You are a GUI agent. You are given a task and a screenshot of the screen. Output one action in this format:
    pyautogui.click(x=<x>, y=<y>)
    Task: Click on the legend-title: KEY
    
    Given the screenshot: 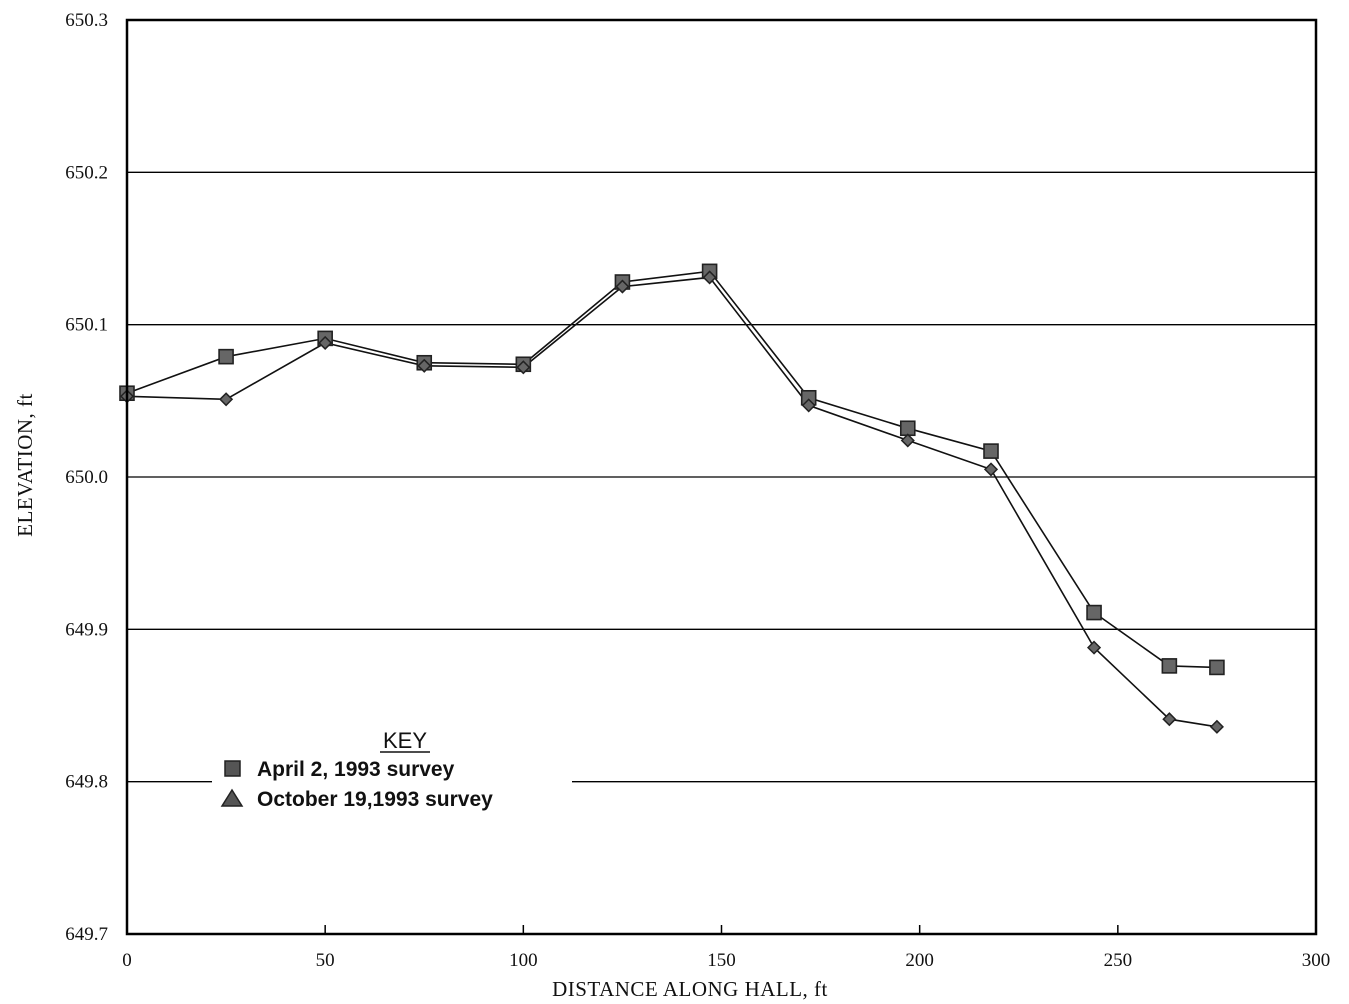 What is the action you would take?
    pyautogui.click(x=405, y=740)
    